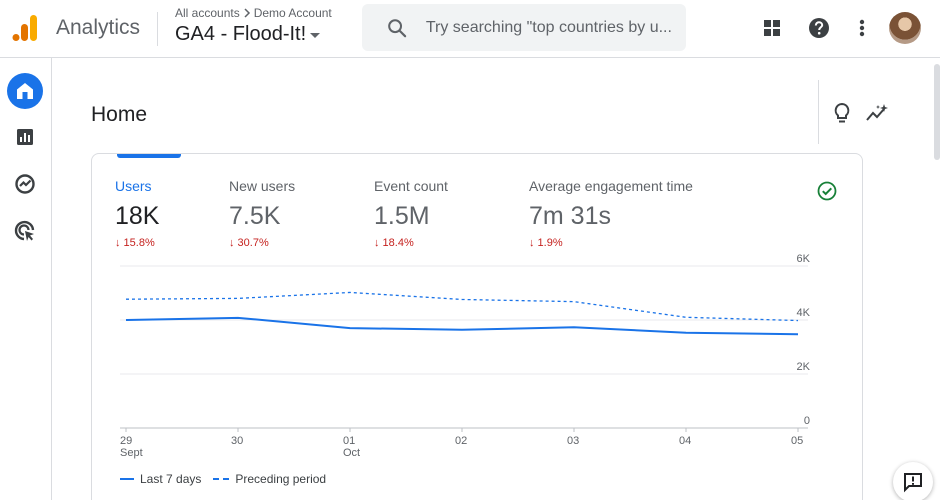 Image resolution: width=940 pixels, height=500 pixels. Describe the element at coordinates (157, 29) in the screenshot. I see `header-divider` at that location.